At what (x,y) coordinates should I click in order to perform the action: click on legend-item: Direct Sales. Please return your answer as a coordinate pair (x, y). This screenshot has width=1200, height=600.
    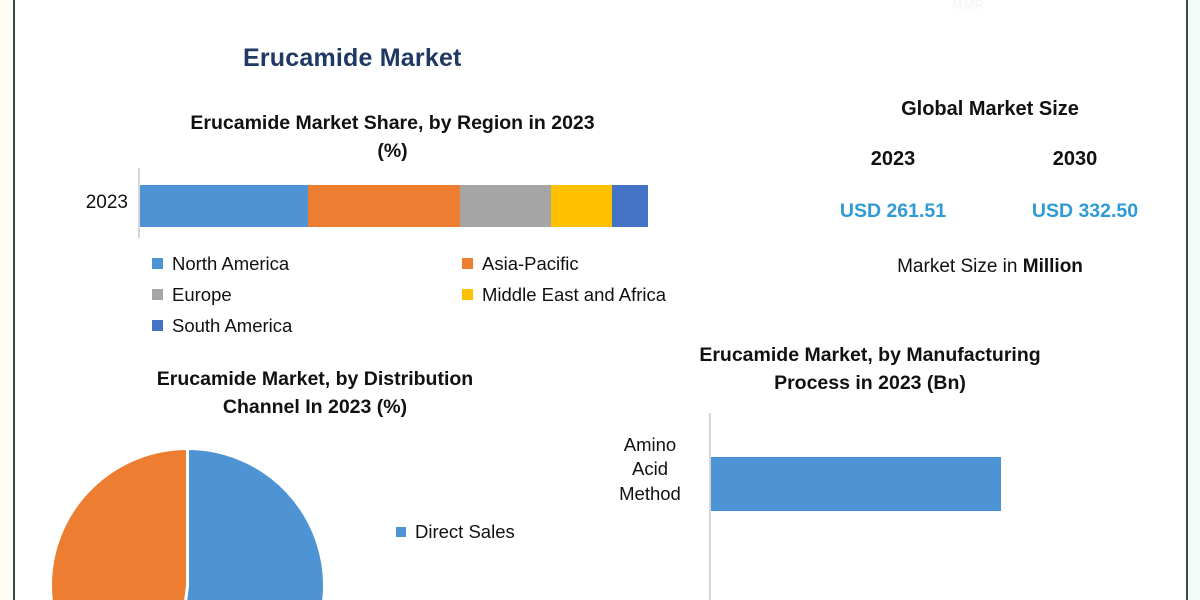
    Looking at the image, I should click on (501, 532).